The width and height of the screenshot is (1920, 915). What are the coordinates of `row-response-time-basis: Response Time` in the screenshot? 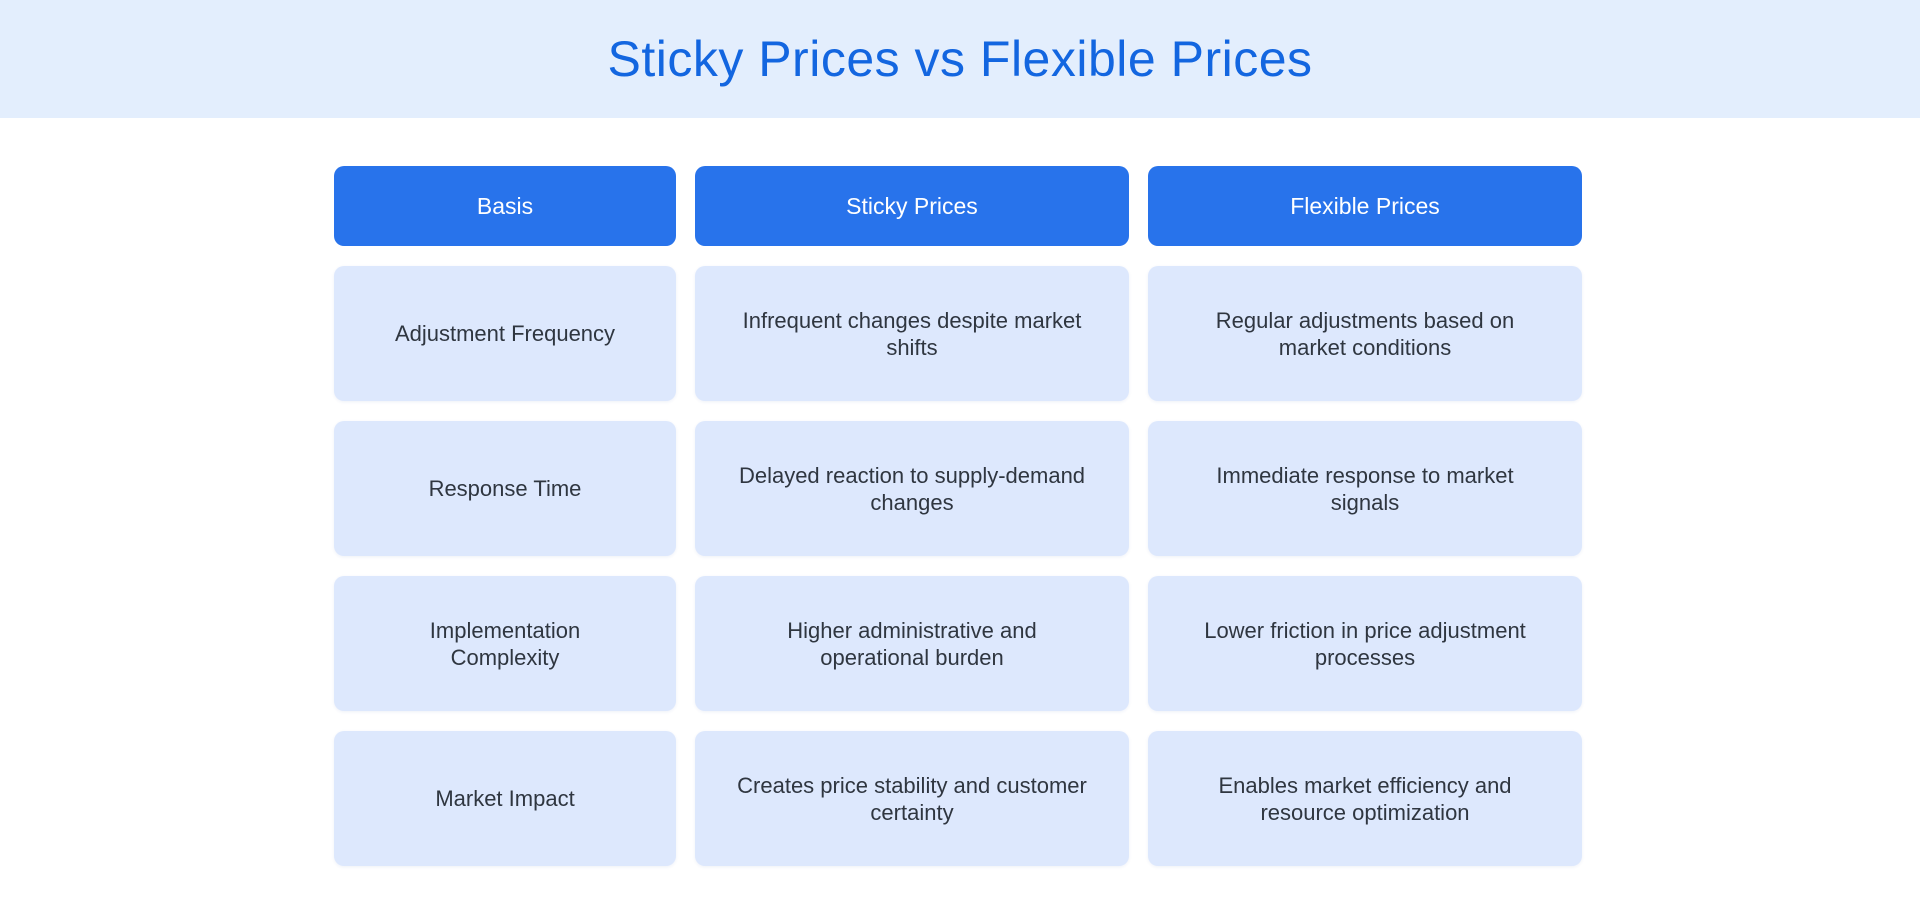 It's located at (505, 488).